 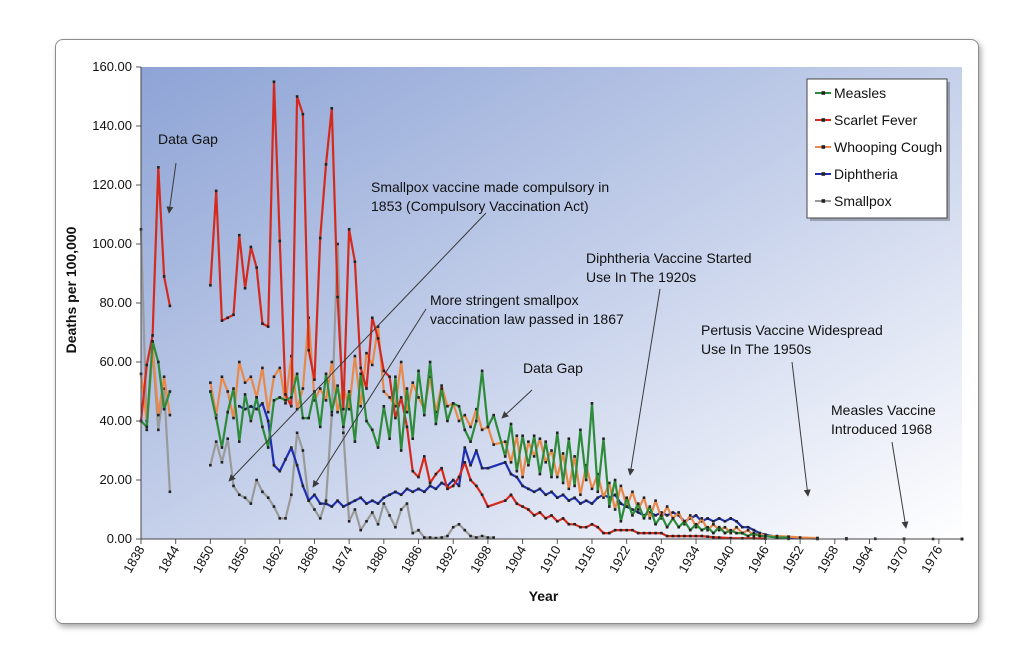 What do you see at coordinates (133, 559) in the screenshot?
I see `x-tick-label: 1838` at bounding box center [133, 559].